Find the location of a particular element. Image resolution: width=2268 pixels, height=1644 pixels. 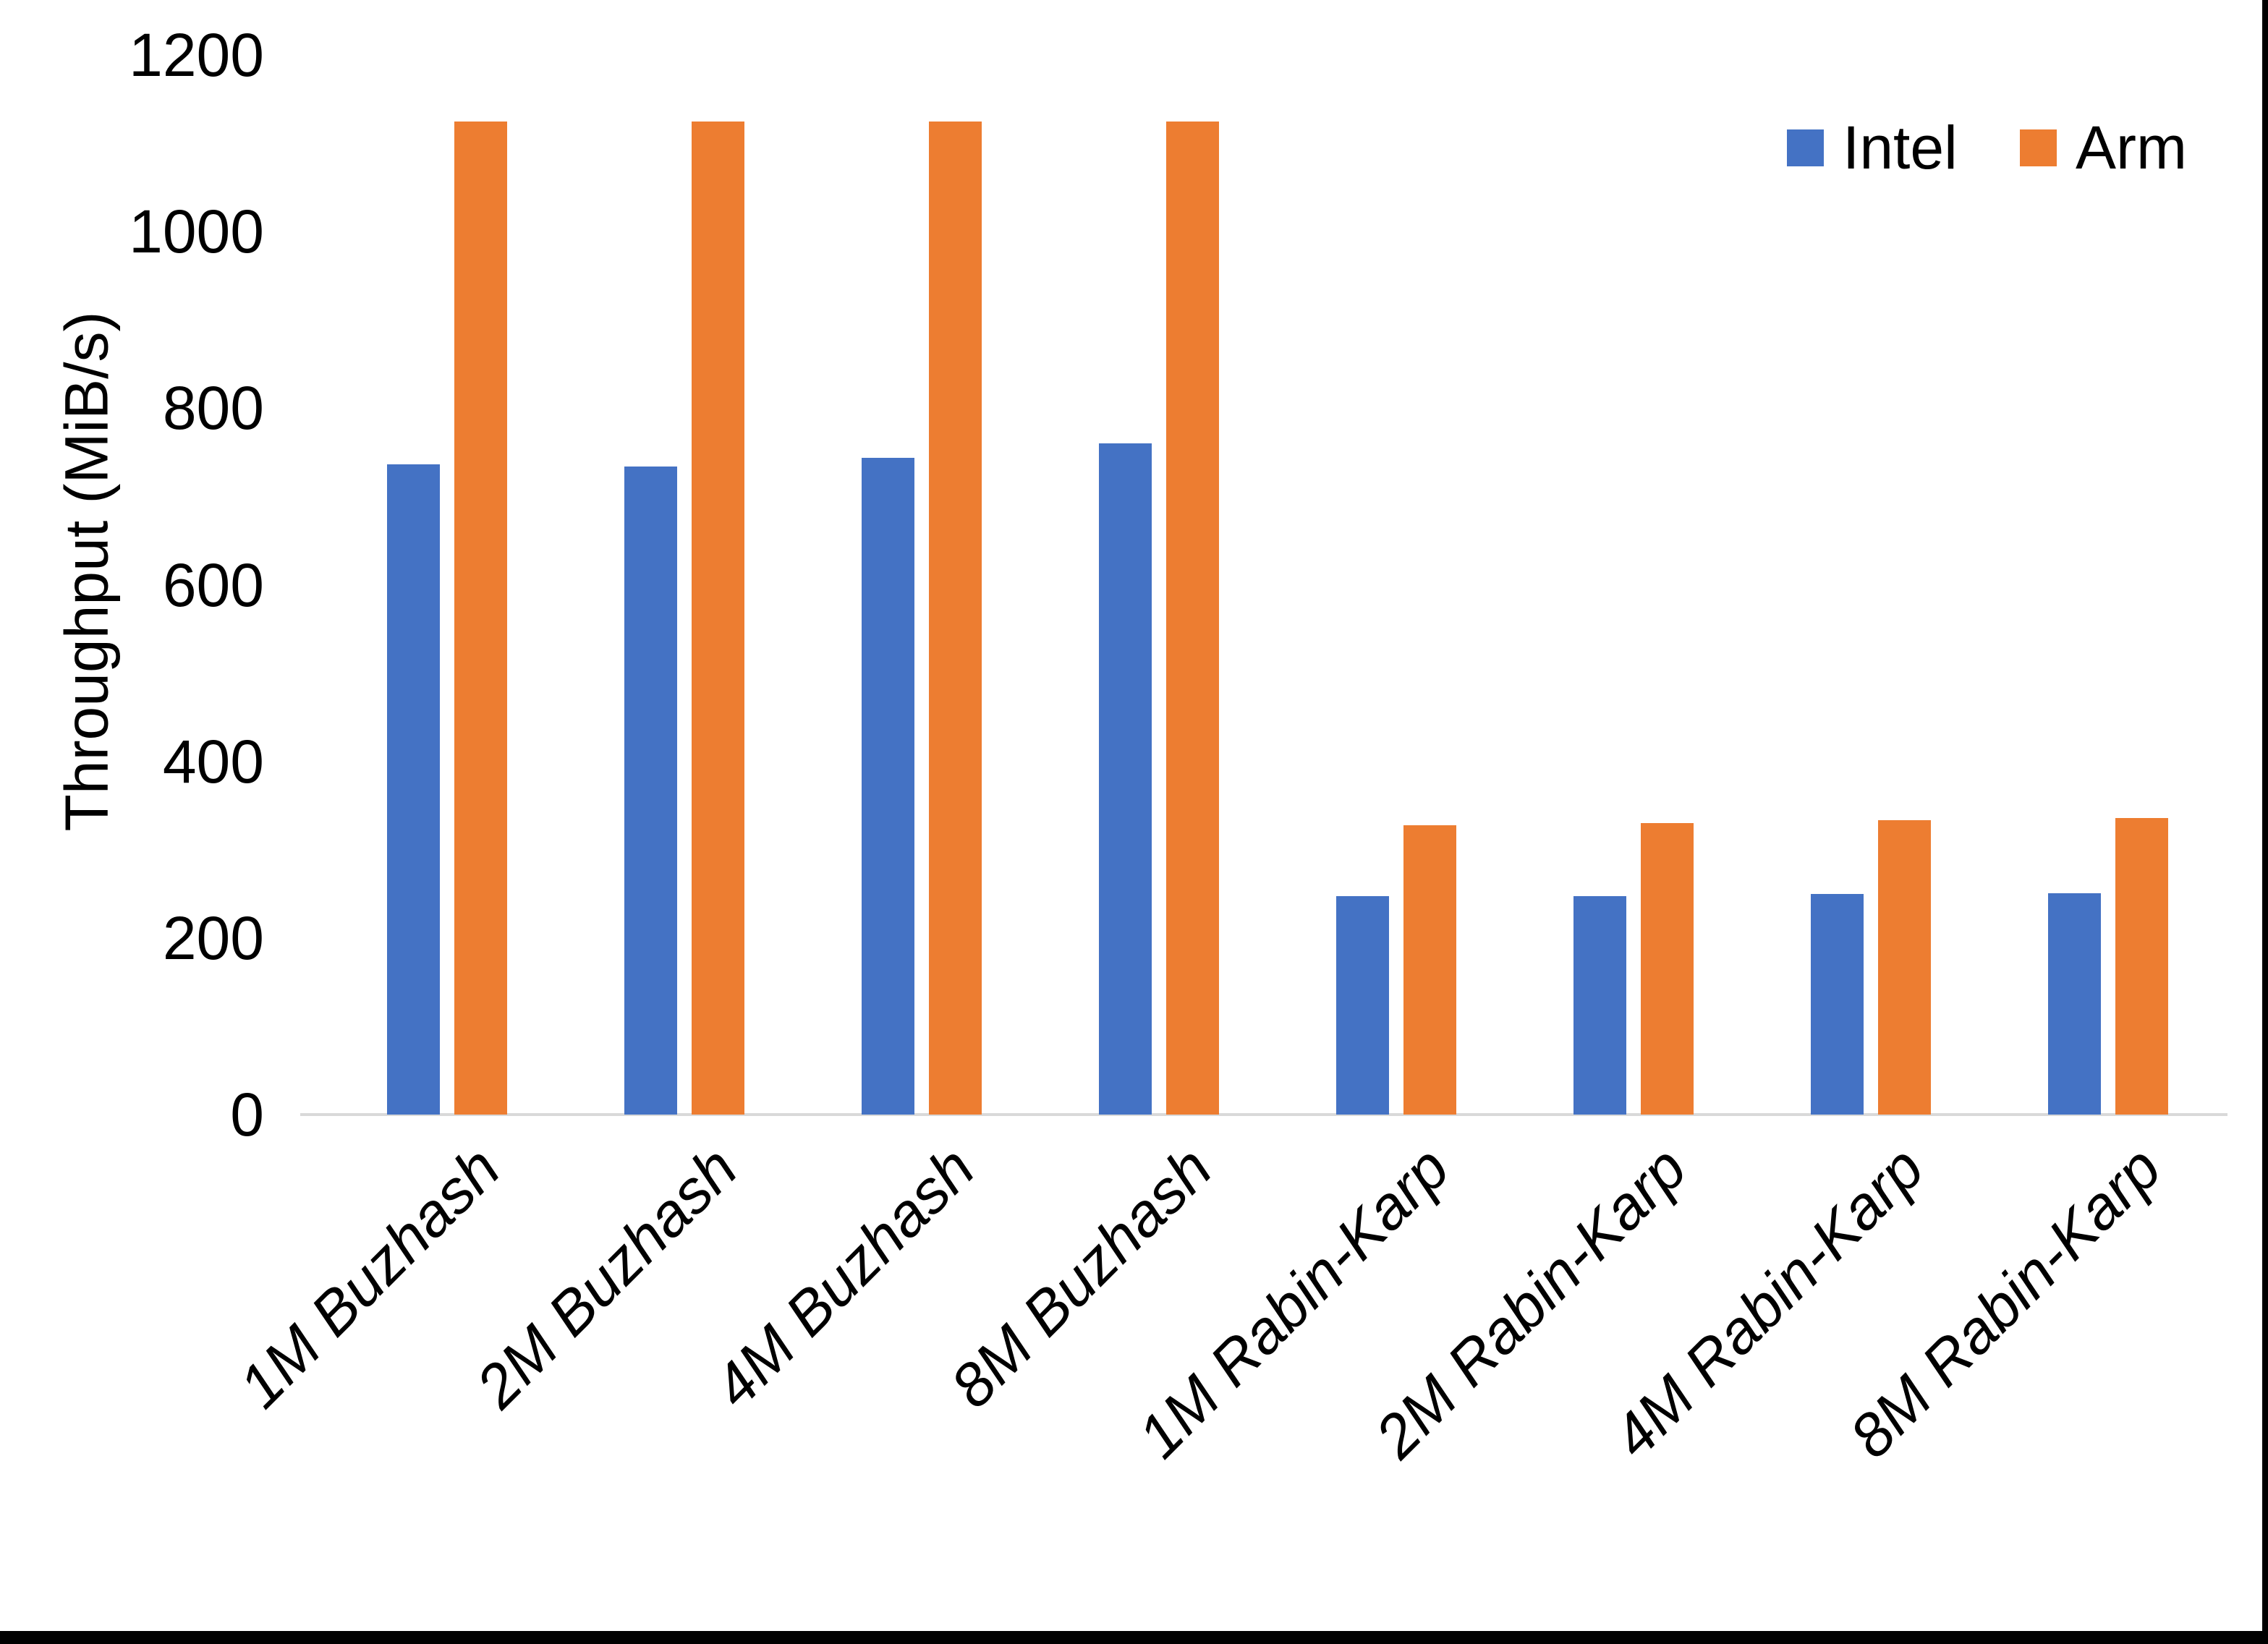

bar-intel-1m-rabin-karp is located at coordinates (1362, 1005).